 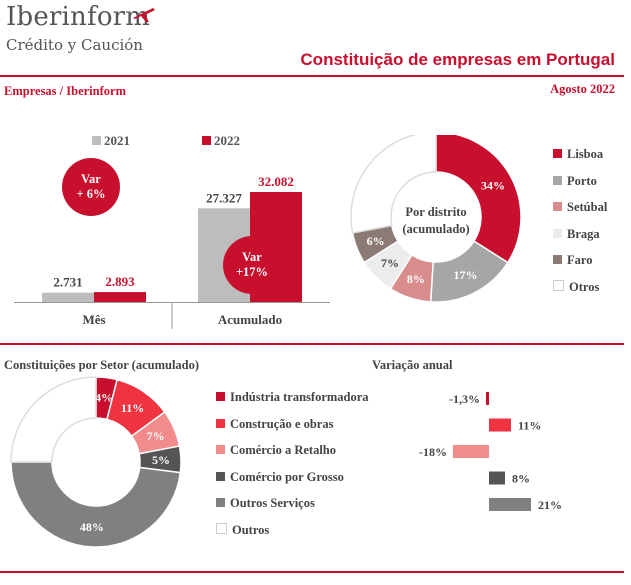 I want to click on var-bubble-mes, so click(x=91, y=187).